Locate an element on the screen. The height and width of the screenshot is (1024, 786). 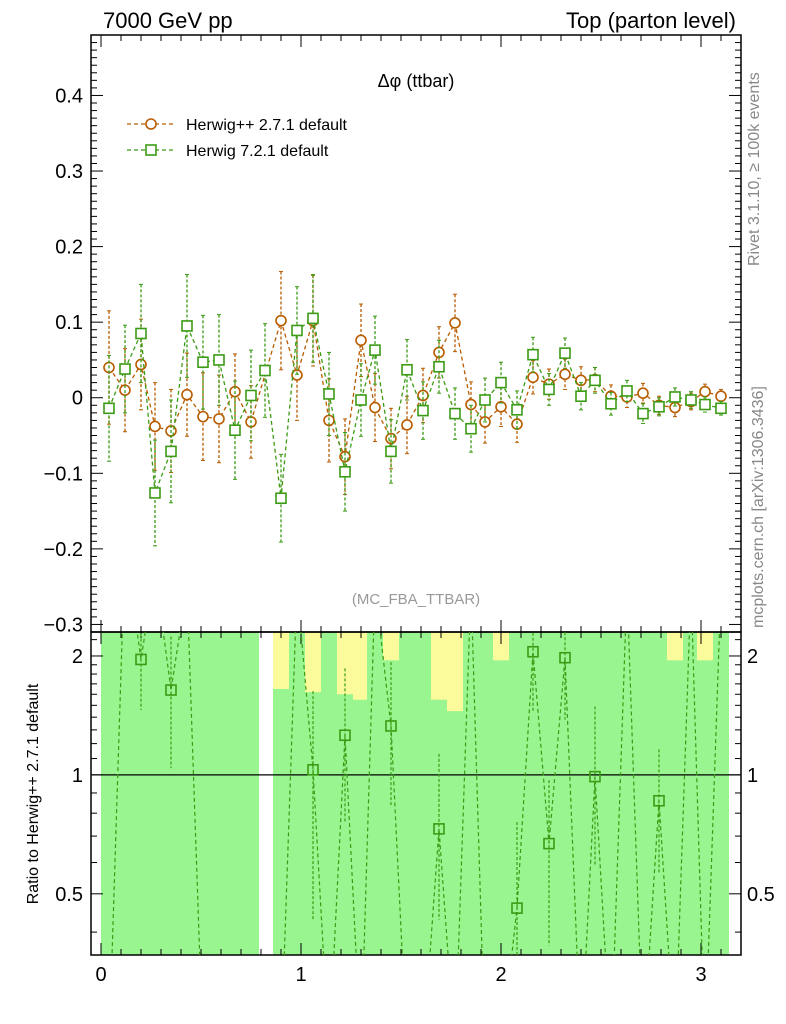
x-tick-label: 0 is located at coordinates (100, 975).